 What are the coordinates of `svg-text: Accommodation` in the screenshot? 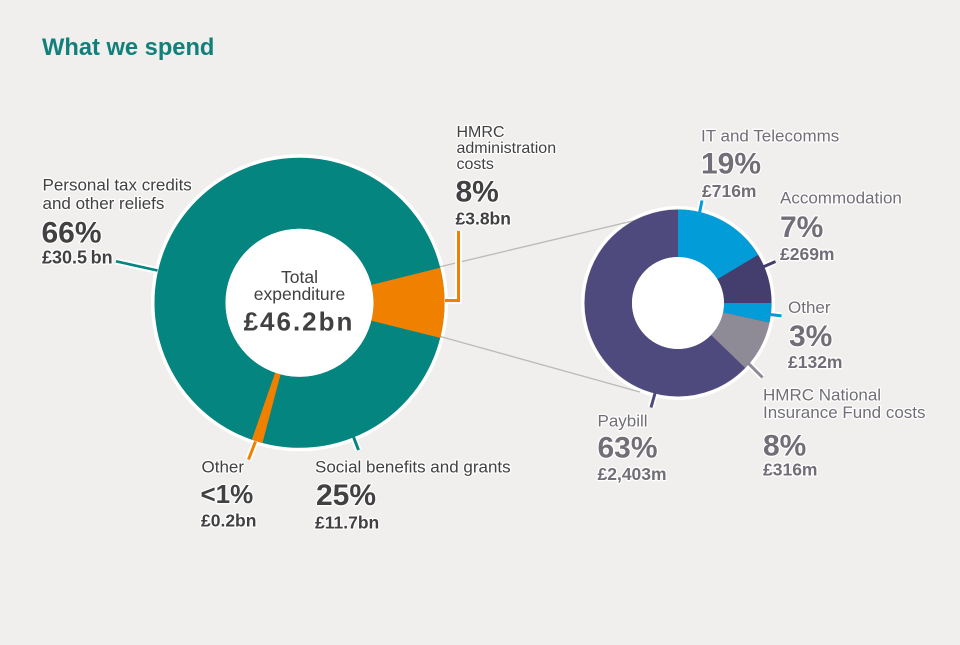 It's located at (841, 198).